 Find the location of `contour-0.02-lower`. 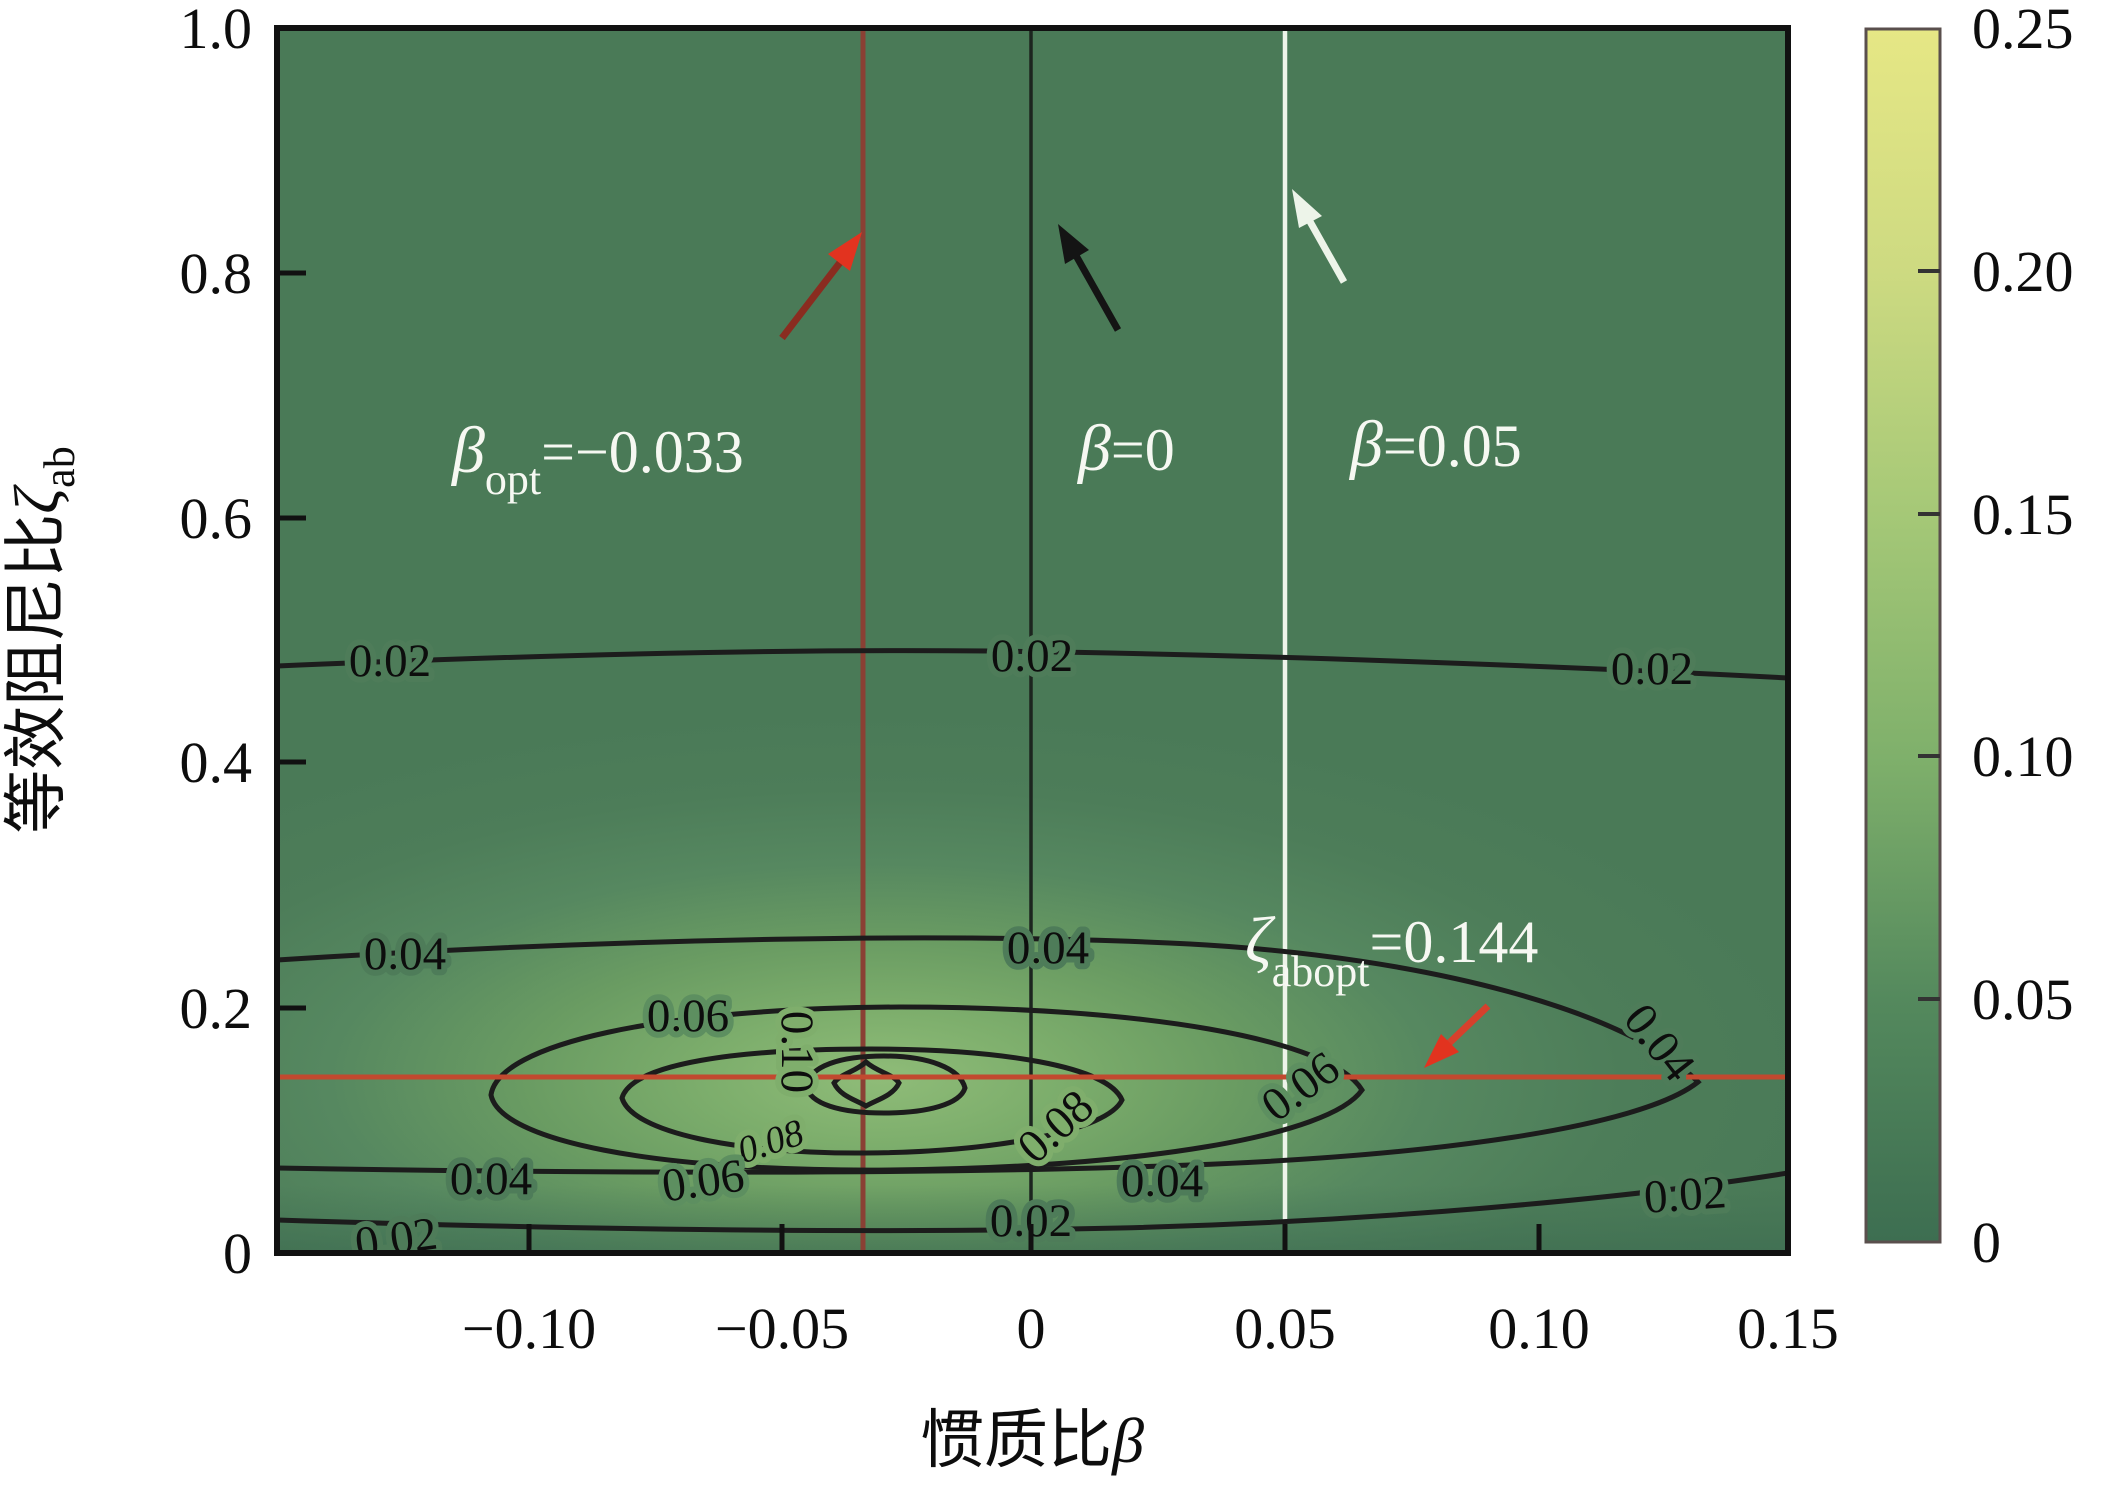

contour-0.02-lower is located at coordinates (1032, 1202).